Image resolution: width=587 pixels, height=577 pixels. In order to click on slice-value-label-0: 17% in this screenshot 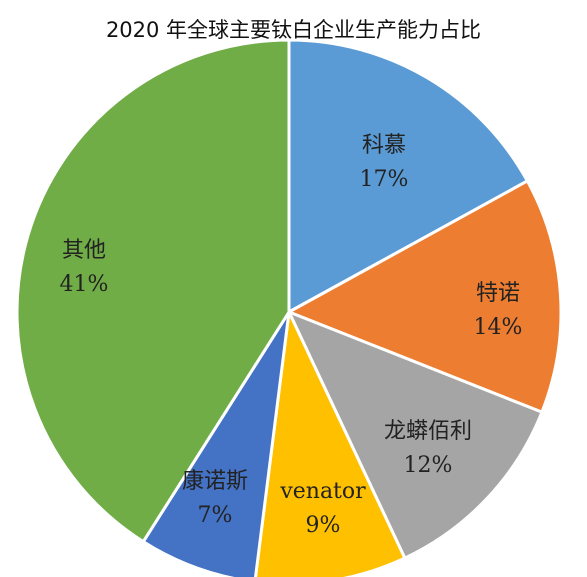, I will do `click(384, 179)`.